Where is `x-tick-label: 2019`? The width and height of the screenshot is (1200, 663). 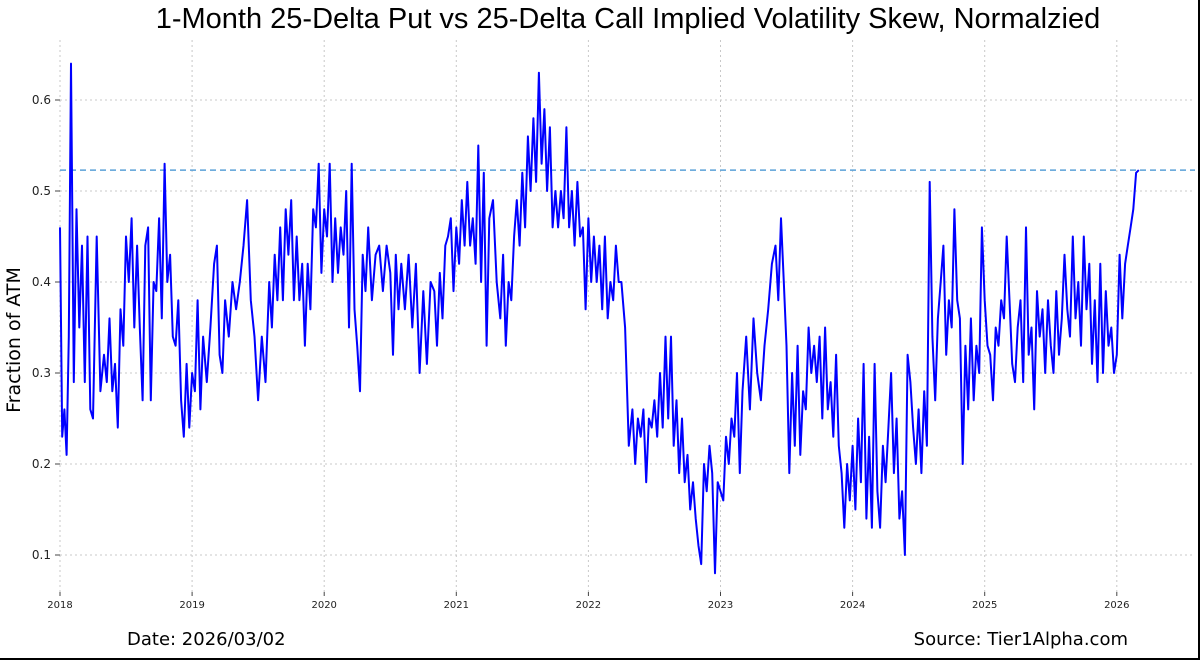
x-tick-label: 2019 is located at coordinates (191, 605).